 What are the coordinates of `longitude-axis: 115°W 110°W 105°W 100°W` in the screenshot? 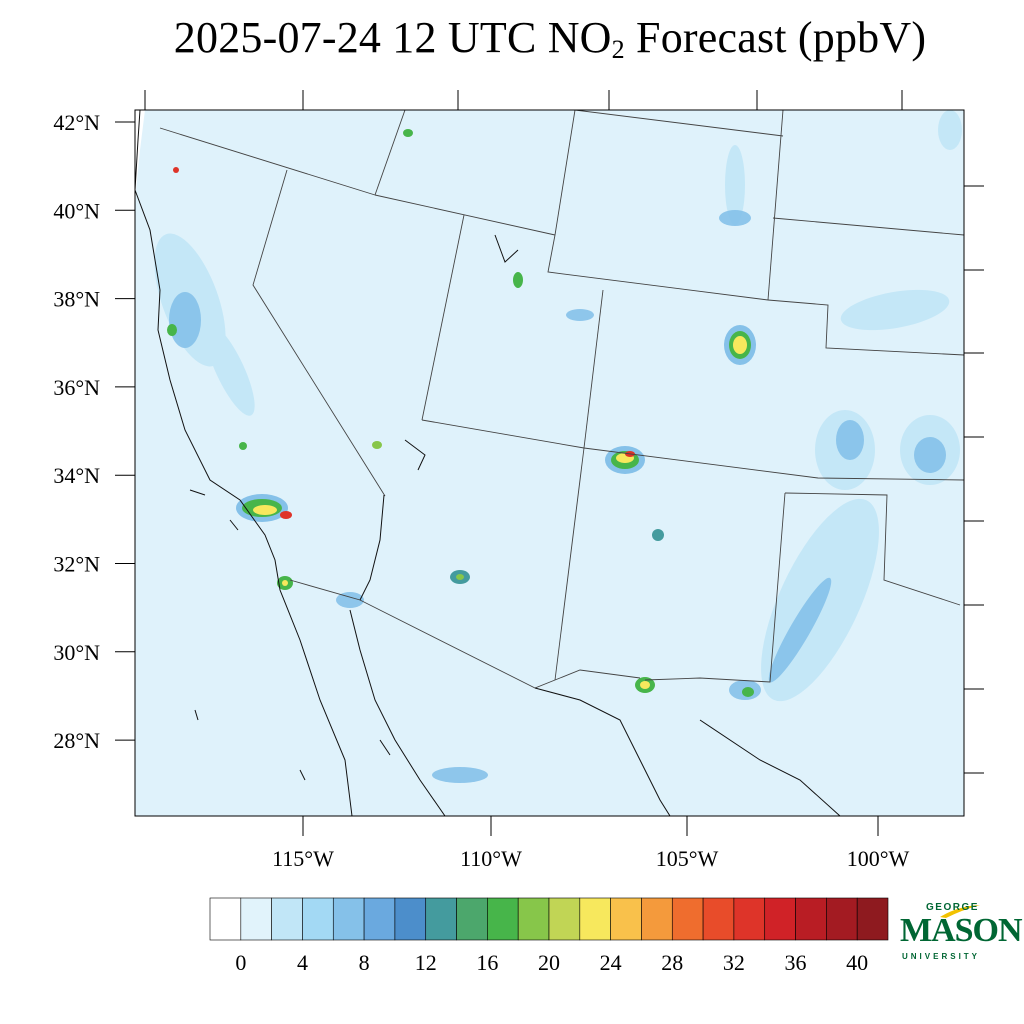 It's located at (591, 843).